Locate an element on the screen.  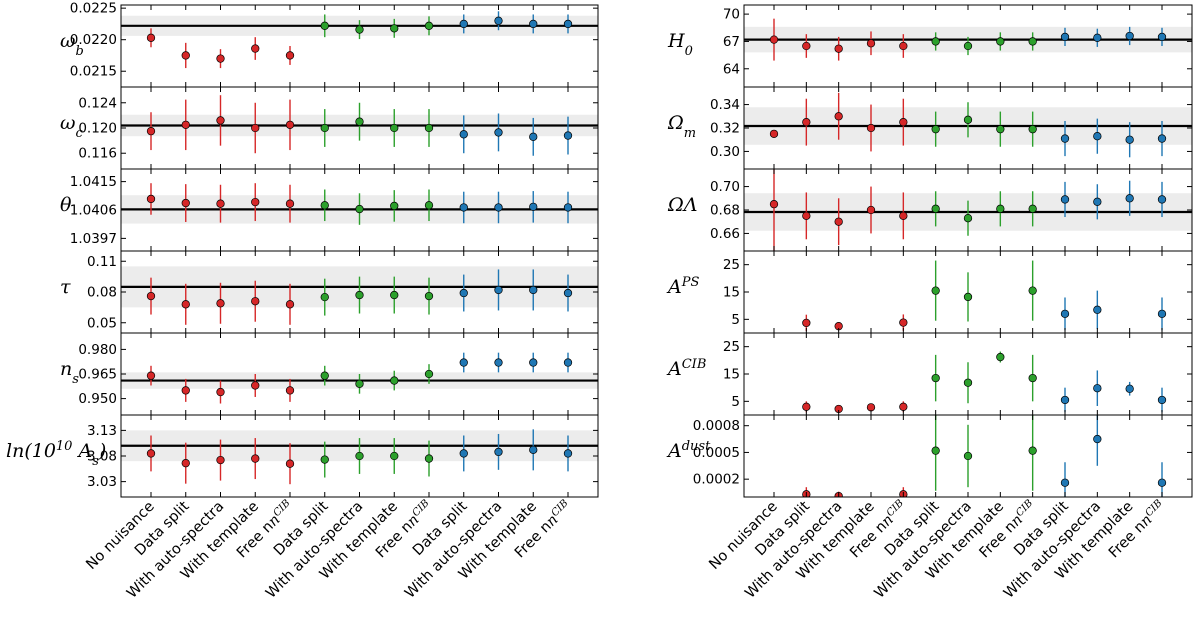
panel-b: 0.0215 0.0220 0.0225 ωb is located at coordinates (329, 44).